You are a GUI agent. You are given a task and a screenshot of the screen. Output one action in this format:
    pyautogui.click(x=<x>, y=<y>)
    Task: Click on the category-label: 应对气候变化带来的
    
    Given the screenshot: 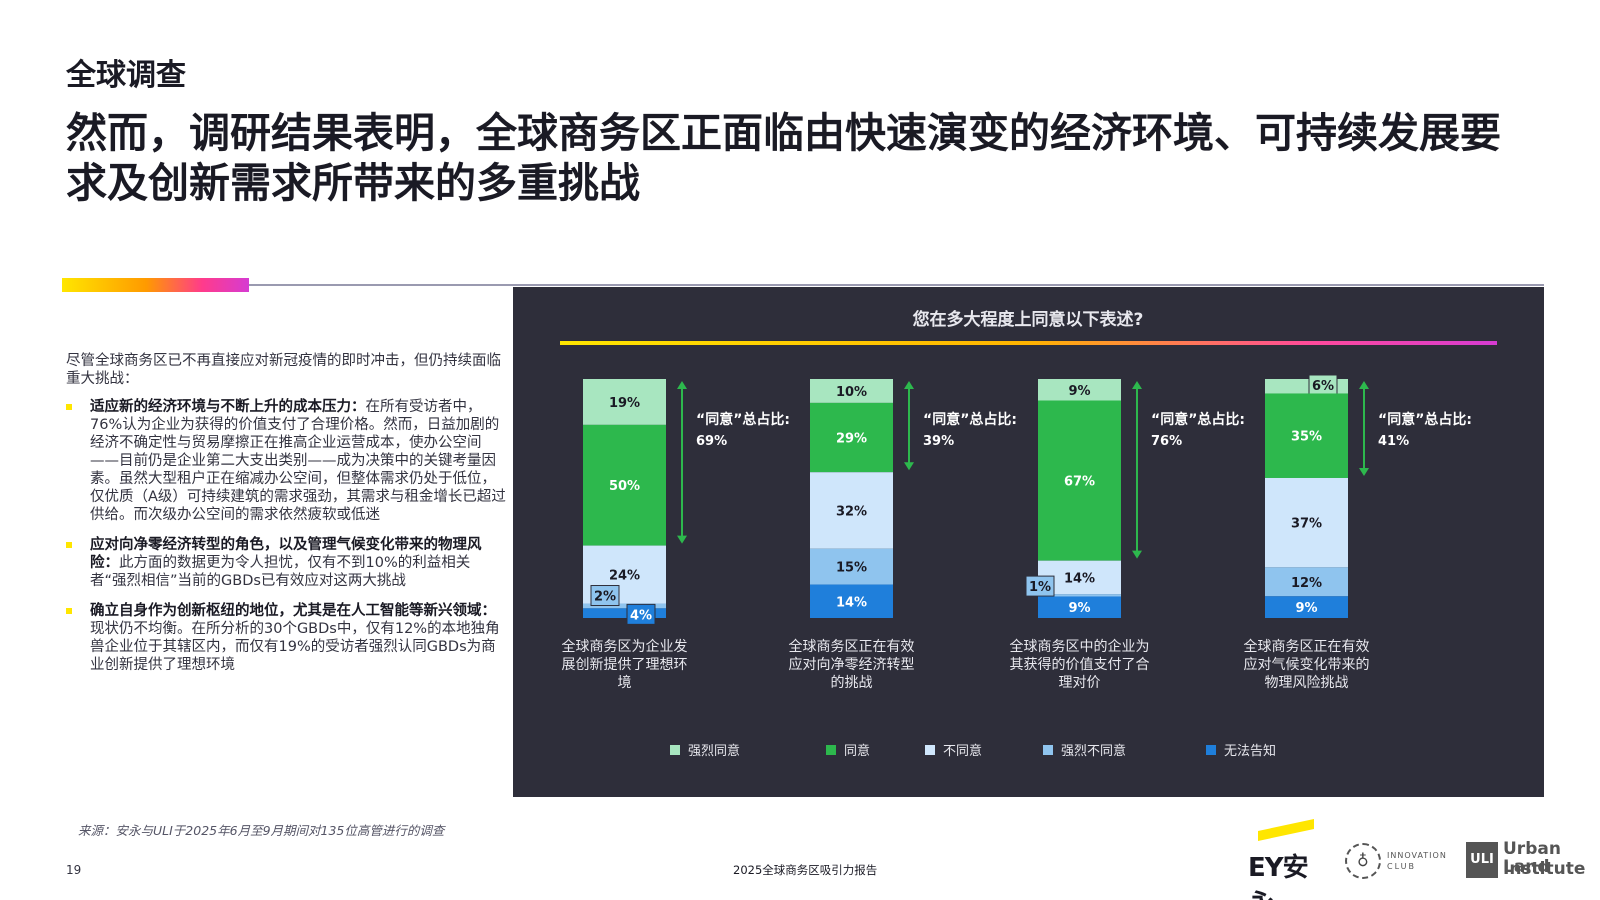 What is the action you would take?
    pyautogui.click(x=1307, y=664)
    